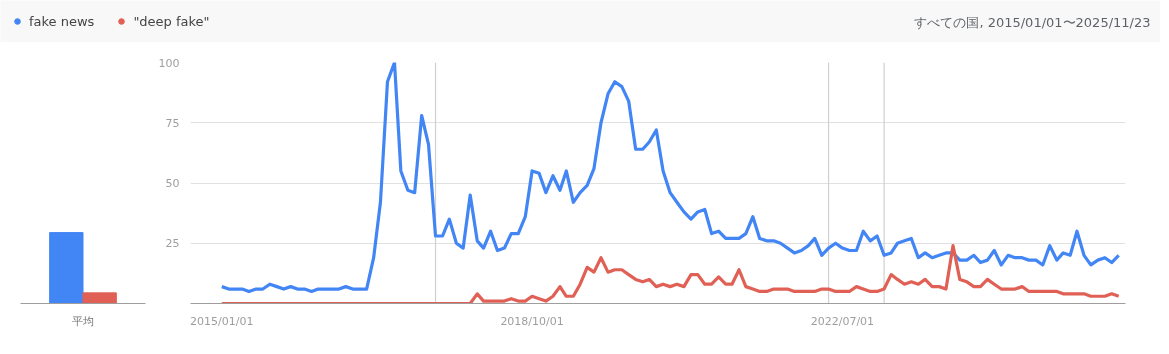  What do you see at coordinates (171, 21) in the screenshot?
I see `legend-label: "deep fake"` at bounding box center [171, 21].